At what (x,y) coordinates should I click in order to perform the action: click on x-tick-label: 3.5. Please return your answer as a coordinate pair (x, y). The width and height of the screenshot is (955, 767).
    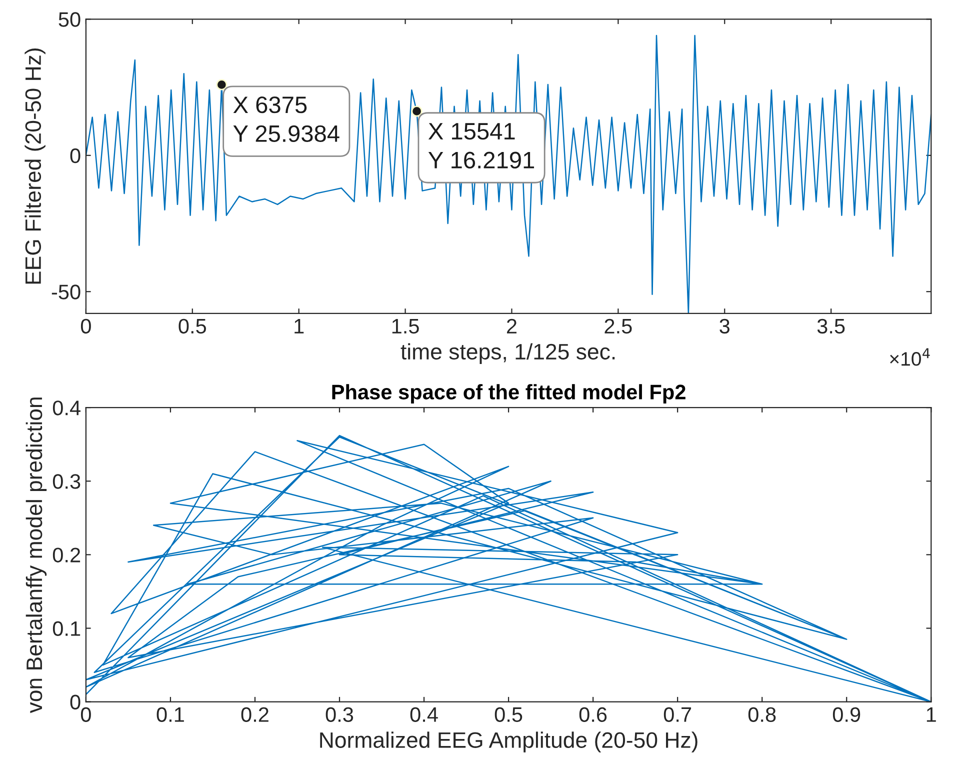
    Looking at the image, I should click on (831, 326).